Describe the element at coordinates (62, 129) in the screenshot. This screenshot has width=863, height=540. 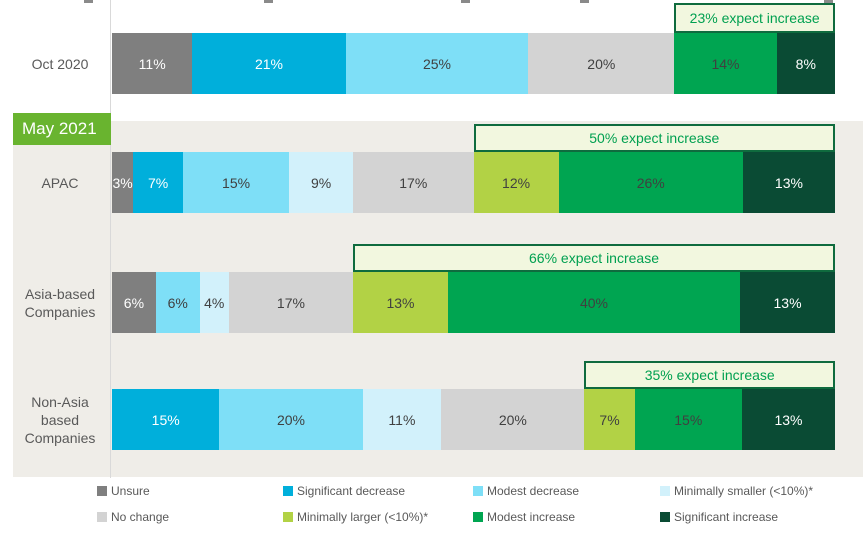
I see `may-2021-group-label: May 2021` at that location.